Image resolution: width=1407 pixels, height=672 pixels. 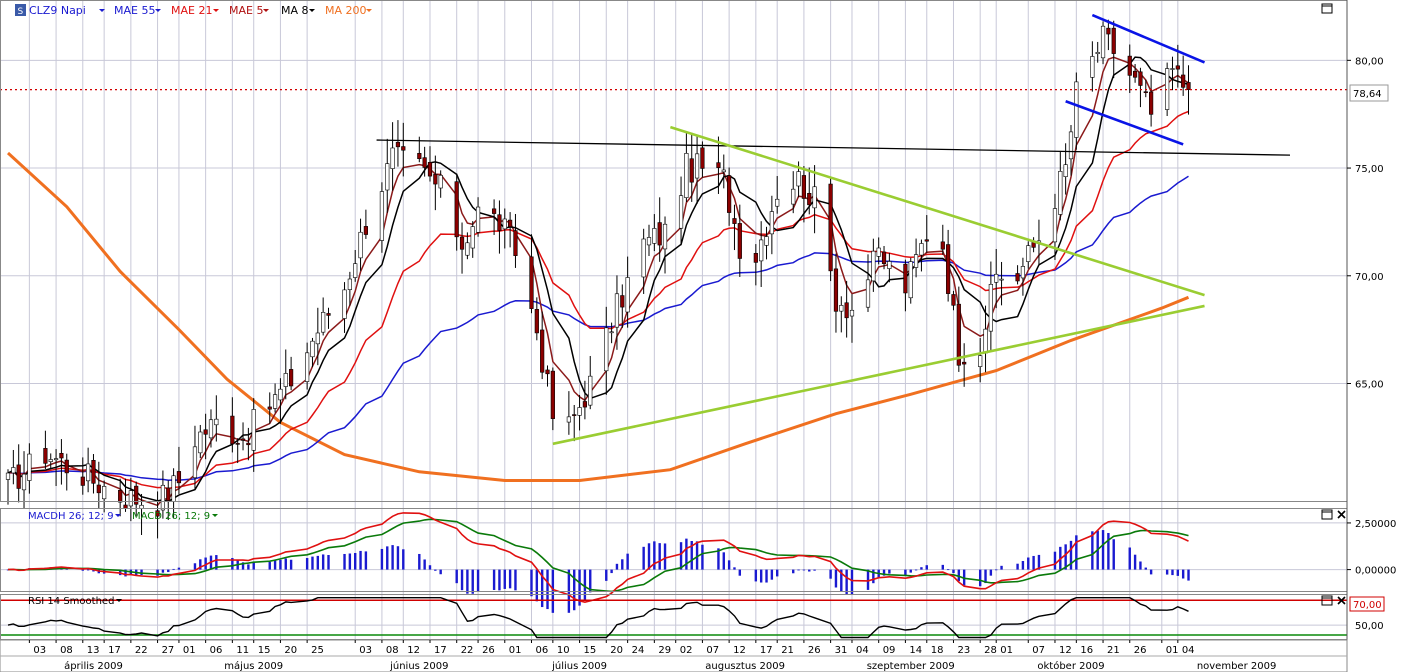 I want to click on legend-mae55: MAE 55, so click(x=134, y=10).